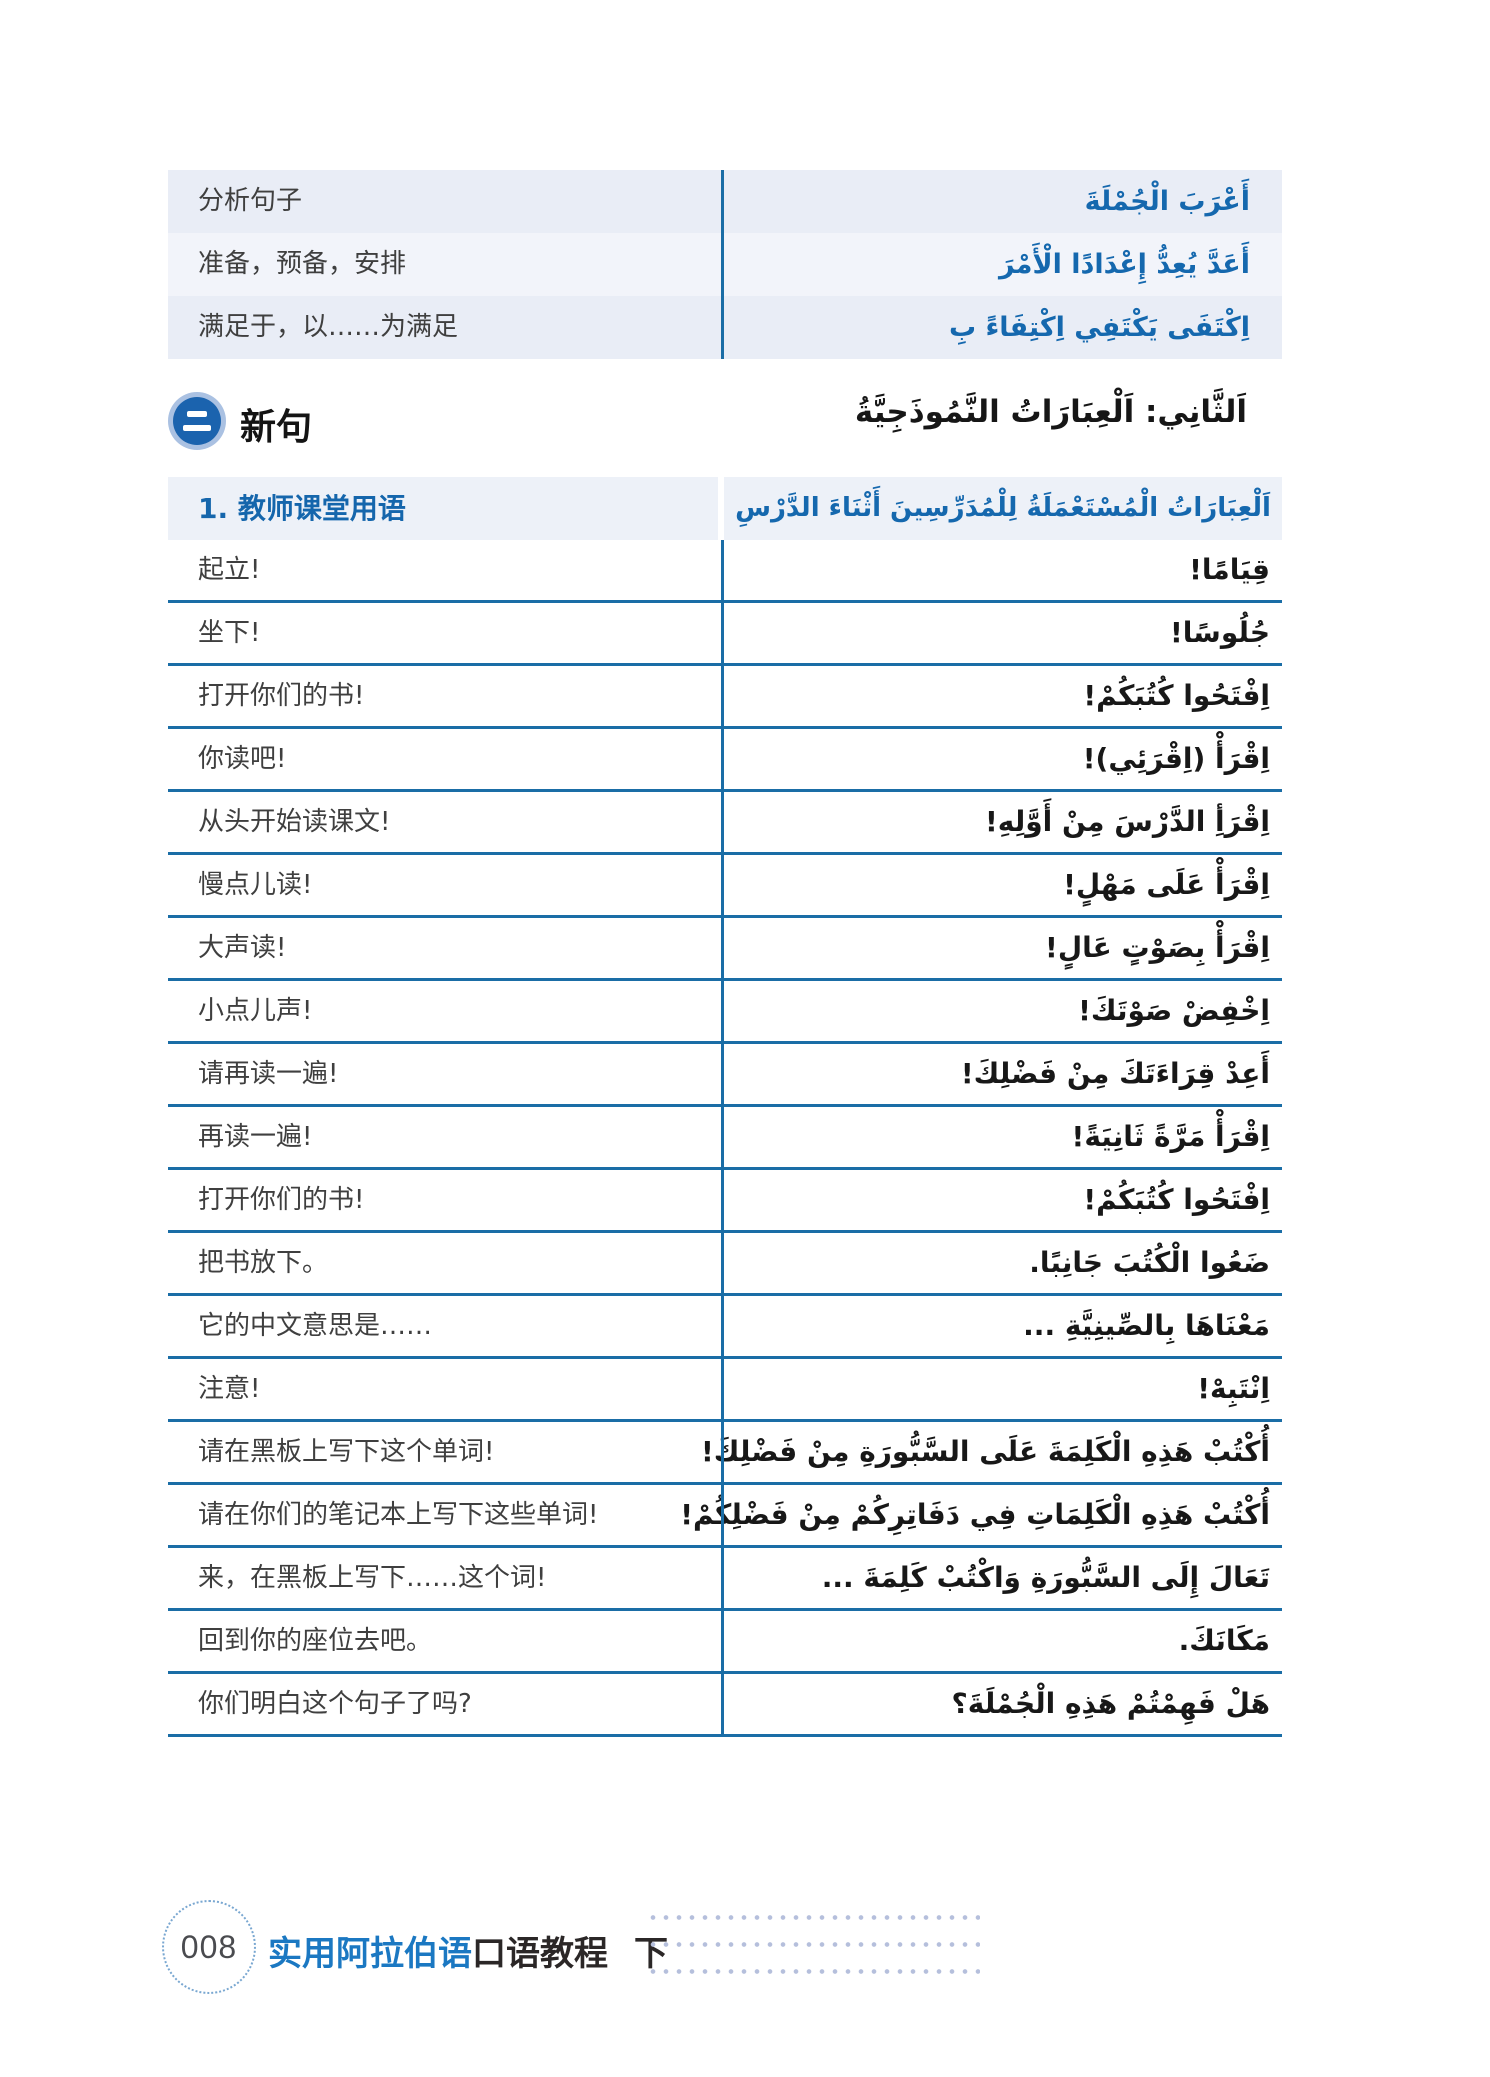 The height and width of the screenshot is (2077, 1490). What do you see at coordinates (725, 201) in the screenshot?
I see `vocab-row: 分析句子 أَعْرَبَ الْجُمْلَةَ` at bounding box center [725, 201].